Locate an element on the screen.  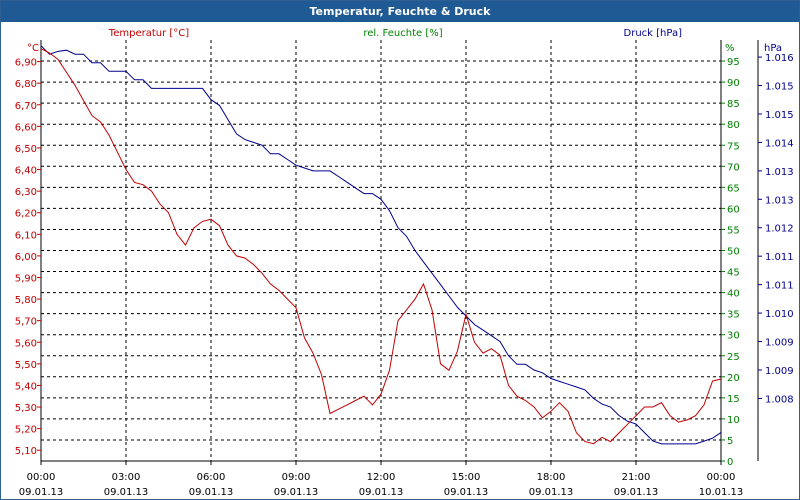
axis-left-tick-label: 6,40 is located at coordinates (26, 171).